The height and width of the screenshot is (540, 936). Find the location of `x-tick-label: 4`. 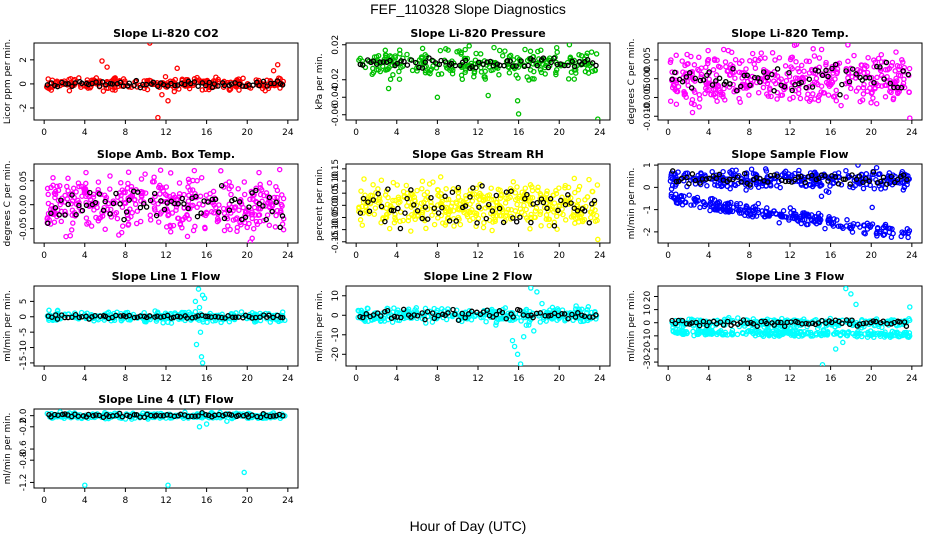

x-tick-label: 4 is located at coordinates (85, 256).